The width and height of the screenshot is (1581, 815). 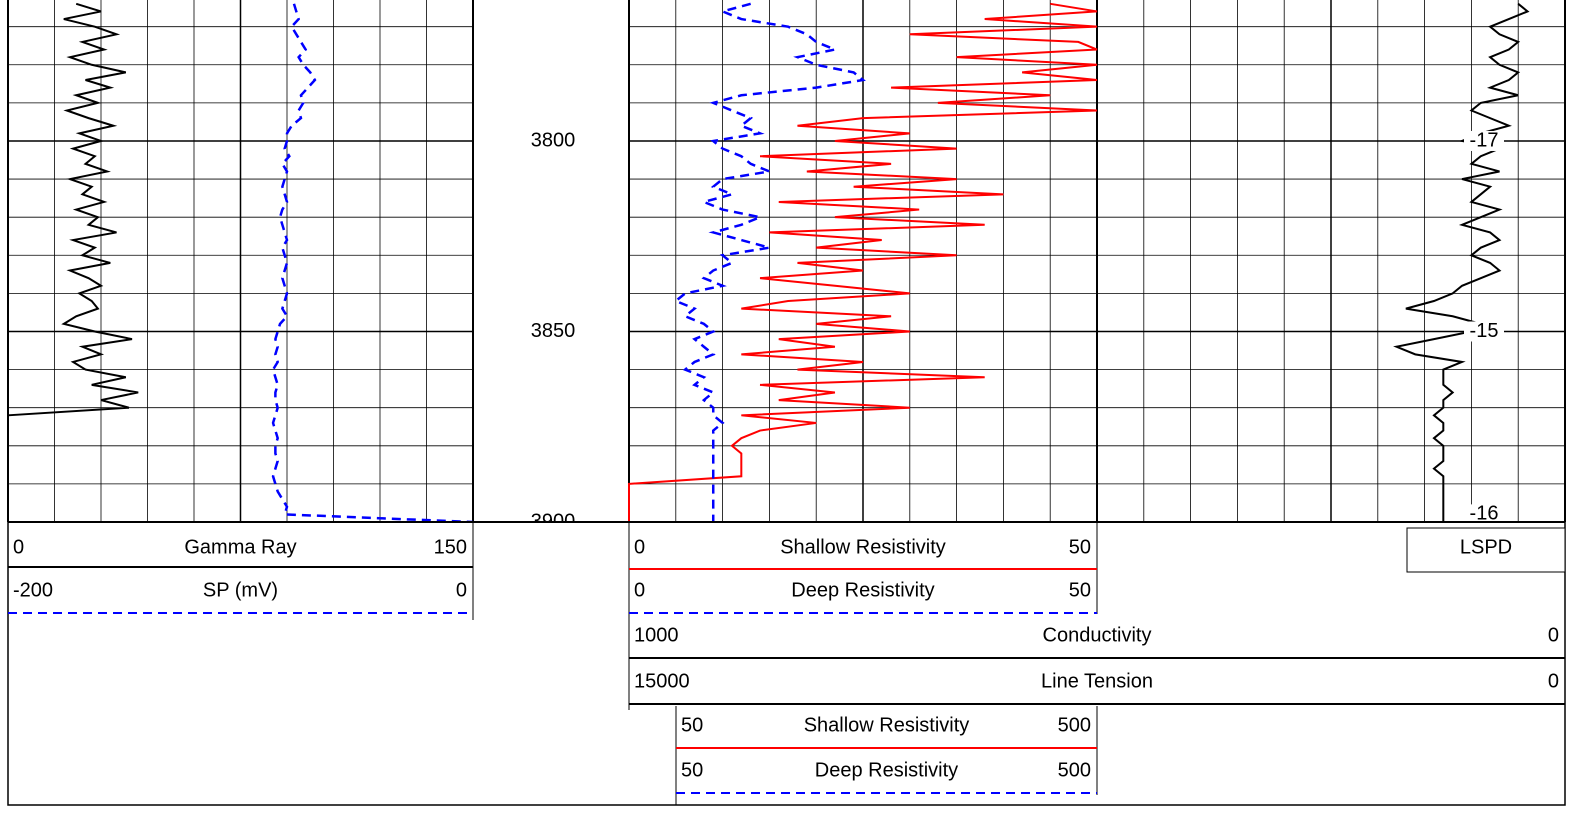 I want to click on curve-name: SP (mV), so click(x=240, y=590).